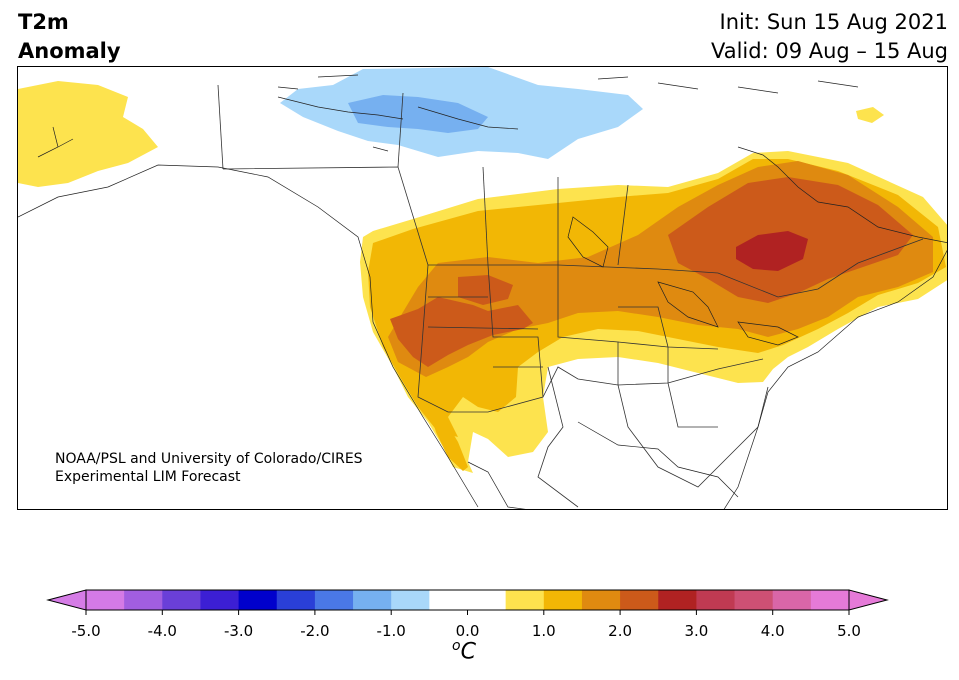 The height and width of the screenshot is (680, 959). What do you see at coordinates (544, 631) in the screenshot?
I see `colorbar-tick-label: 1.0` at bounding box center [544, 631].